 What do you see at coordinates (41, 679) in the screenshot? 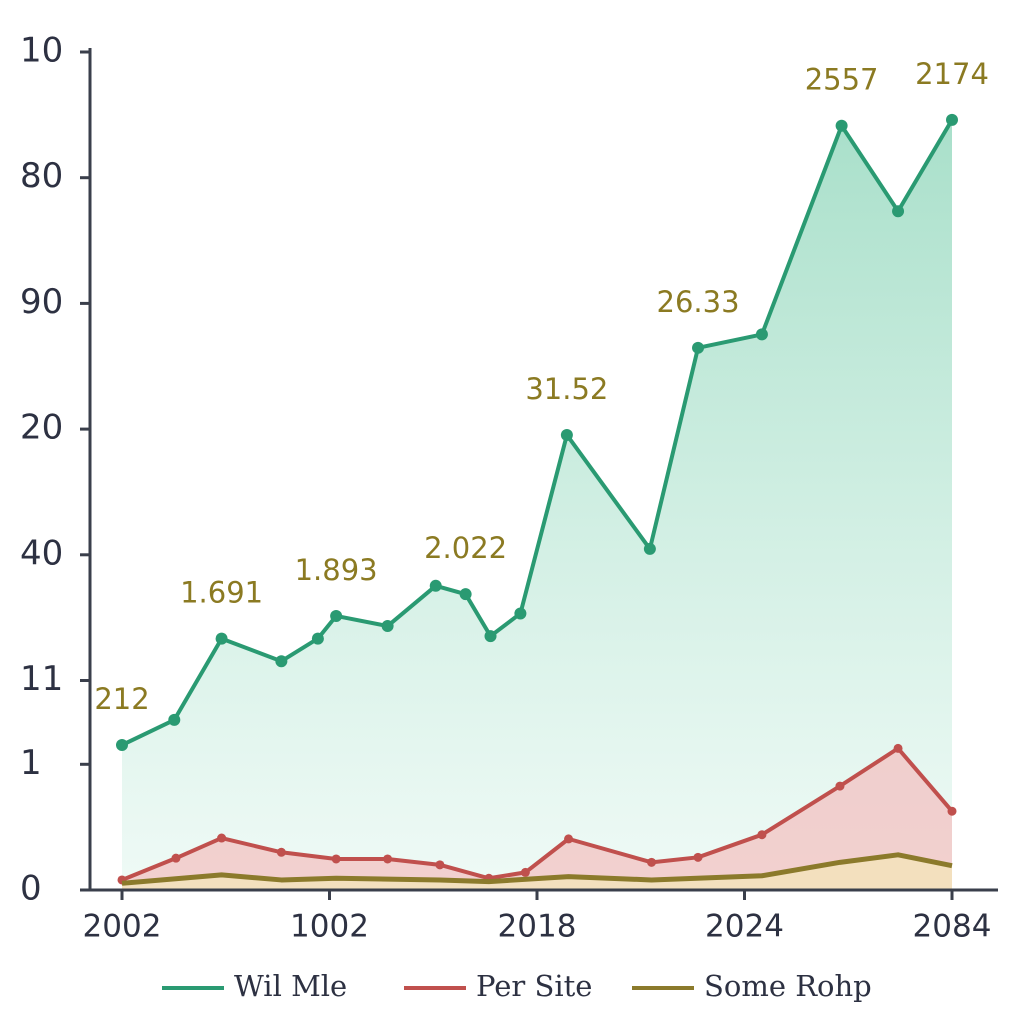
I see `y-tick-label: 11` at bounding box center [41, 679].